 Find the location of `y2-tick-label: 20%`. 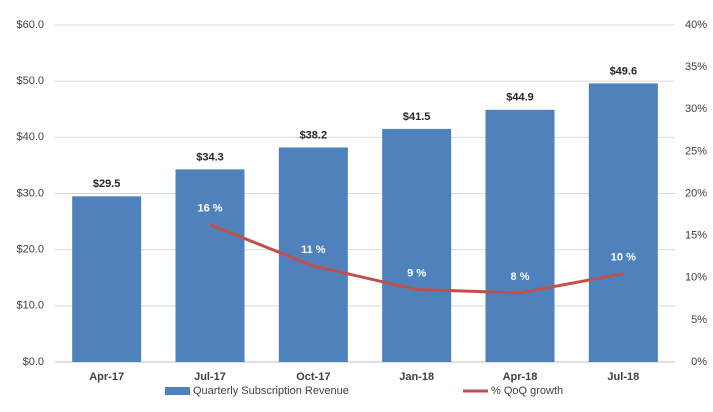

y2-tick-label: 20% is located at coordinates (696, 193).